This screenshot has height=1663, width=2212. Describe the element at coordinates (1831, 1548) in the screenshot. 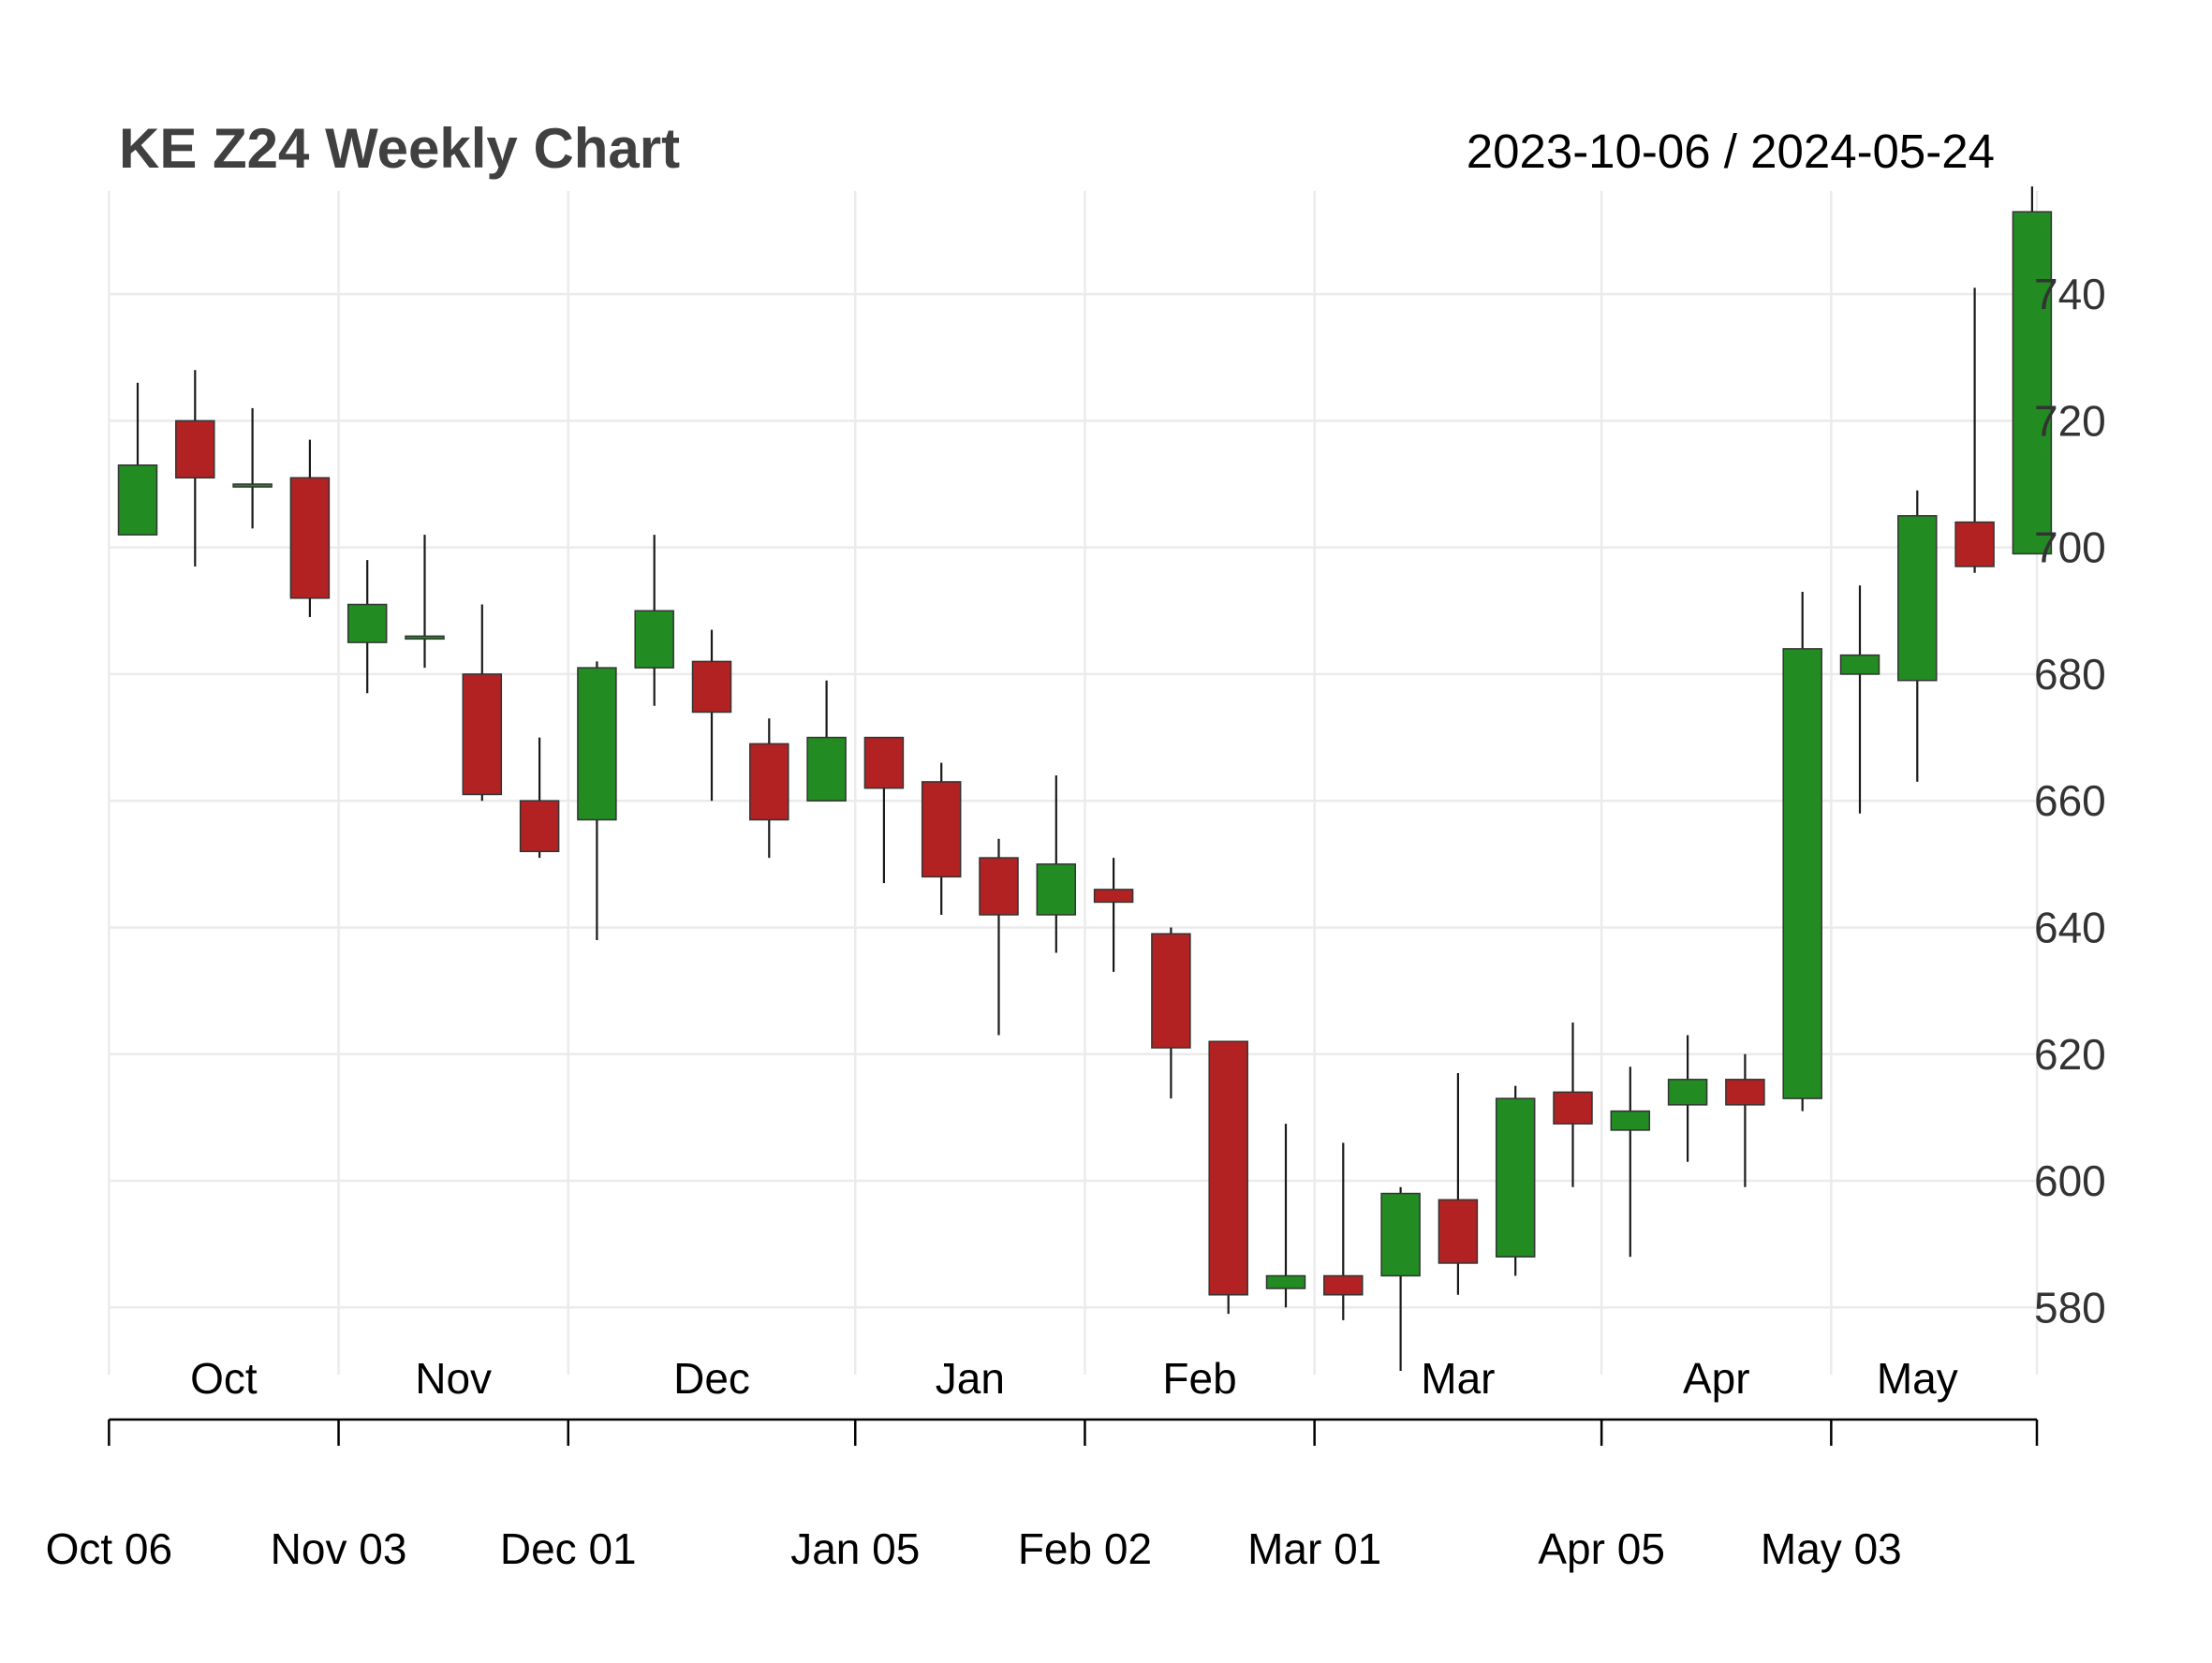

I see `x-tick-label: May 03` at that location.